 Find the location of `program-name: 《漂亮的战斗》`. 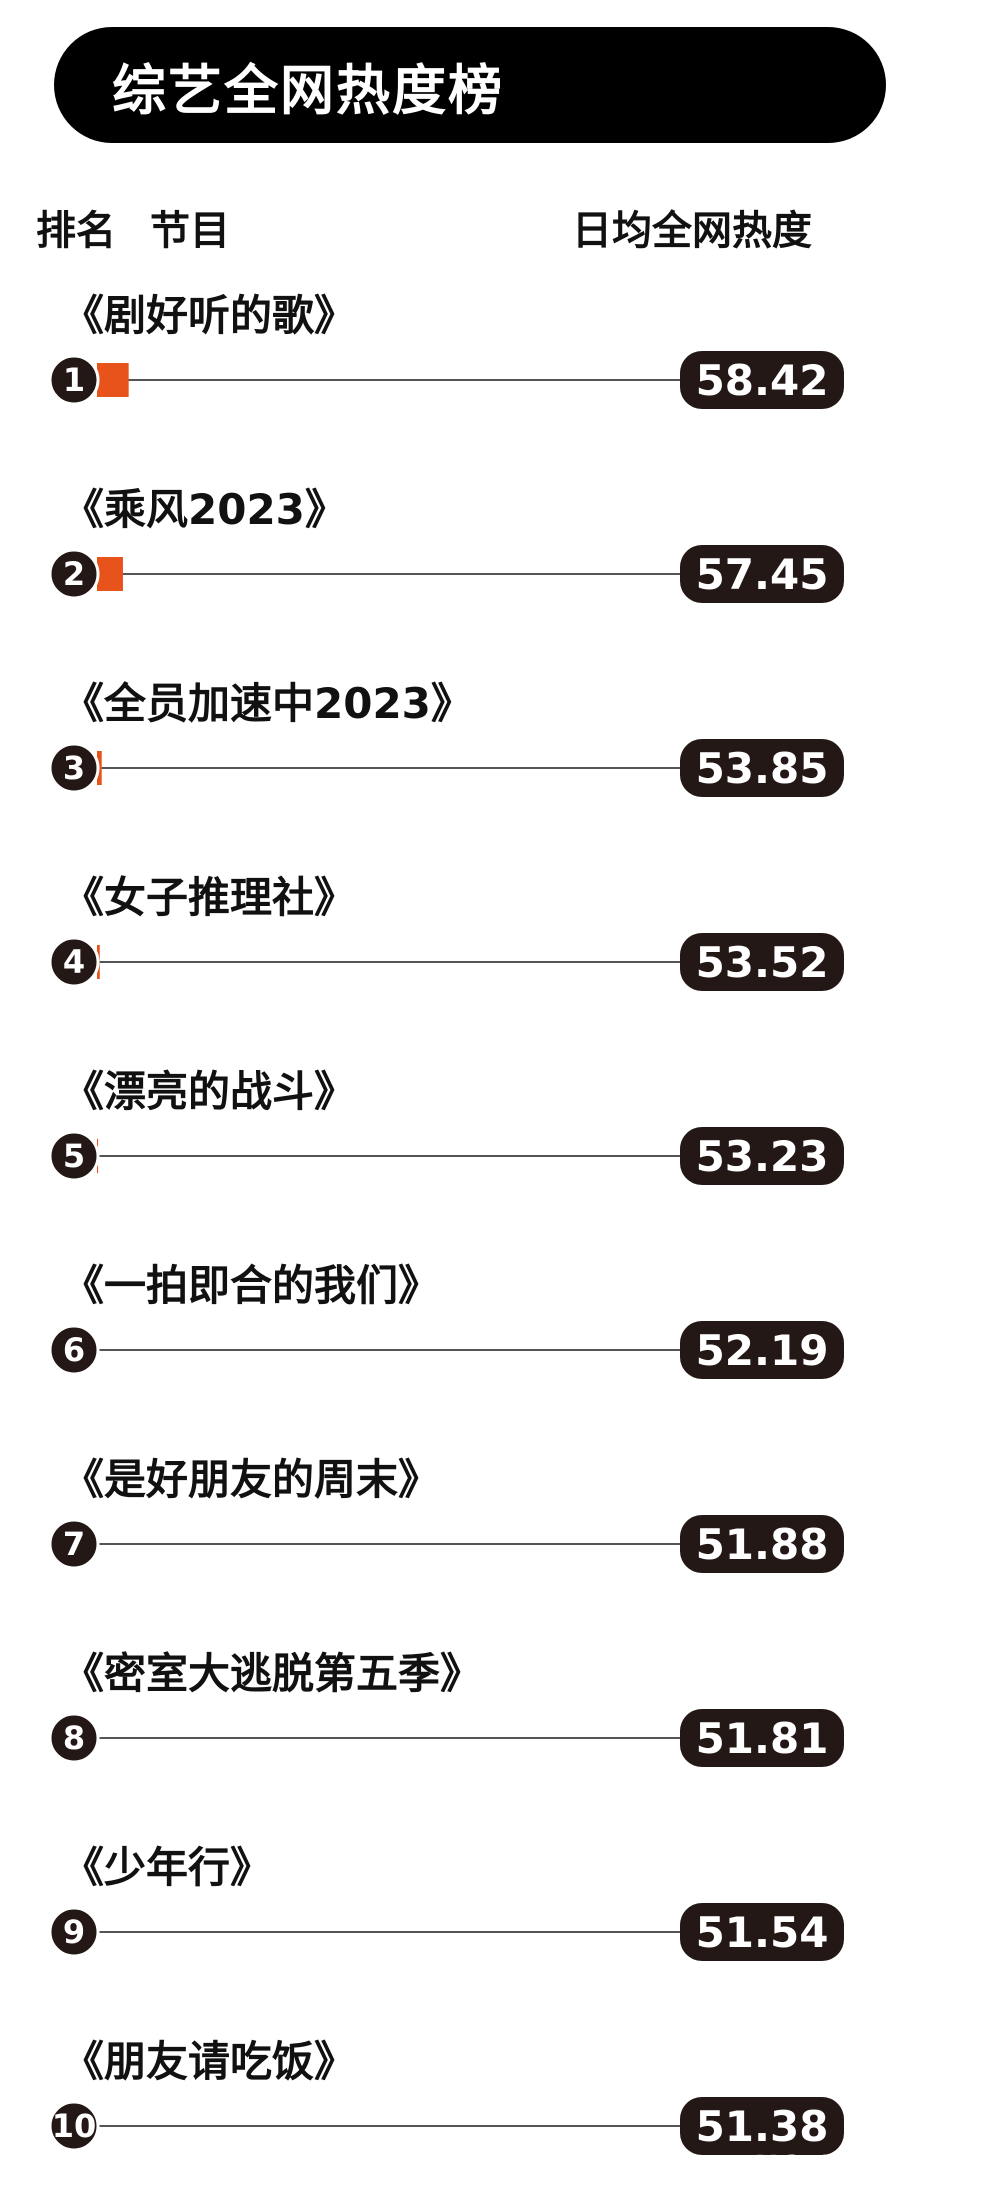

program-name: 《漂亮的战斗》 is located at coordinates (209, 1091).